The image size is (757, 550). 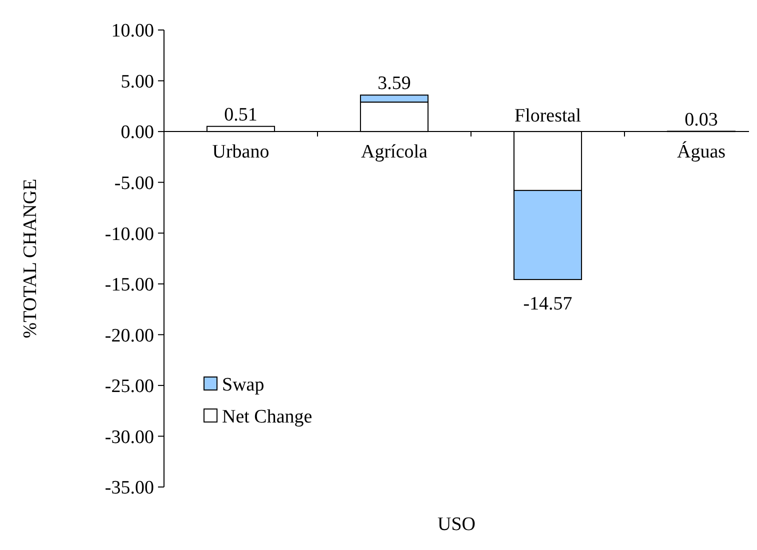 I want to click on total-label: 0.03, so click(x=701, y=119).